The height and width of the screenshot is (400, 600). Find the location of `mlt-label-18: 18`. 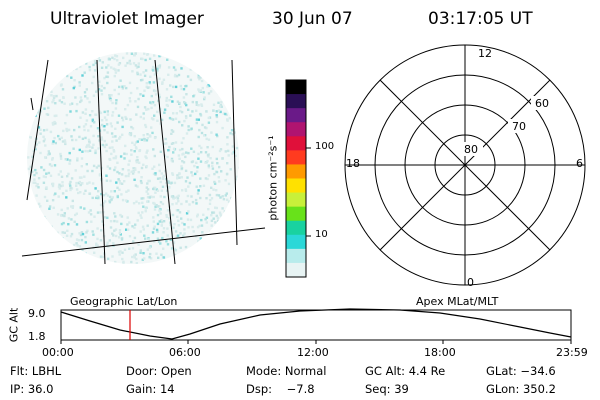

mlt-label-18: 18 is located at coordinates (353, 163).